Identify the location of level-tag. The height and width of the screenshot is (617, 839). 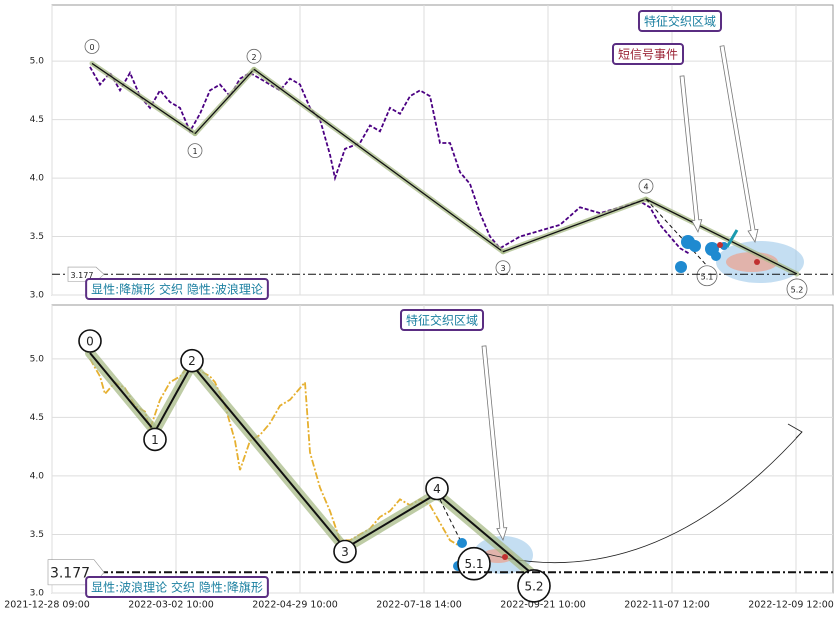
(86, 274).